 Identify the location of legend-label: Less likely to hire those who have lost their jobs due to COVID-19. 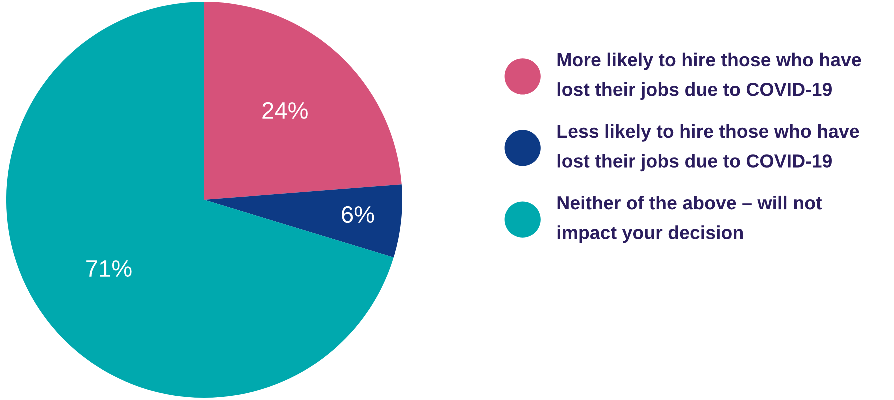
(709, 148).